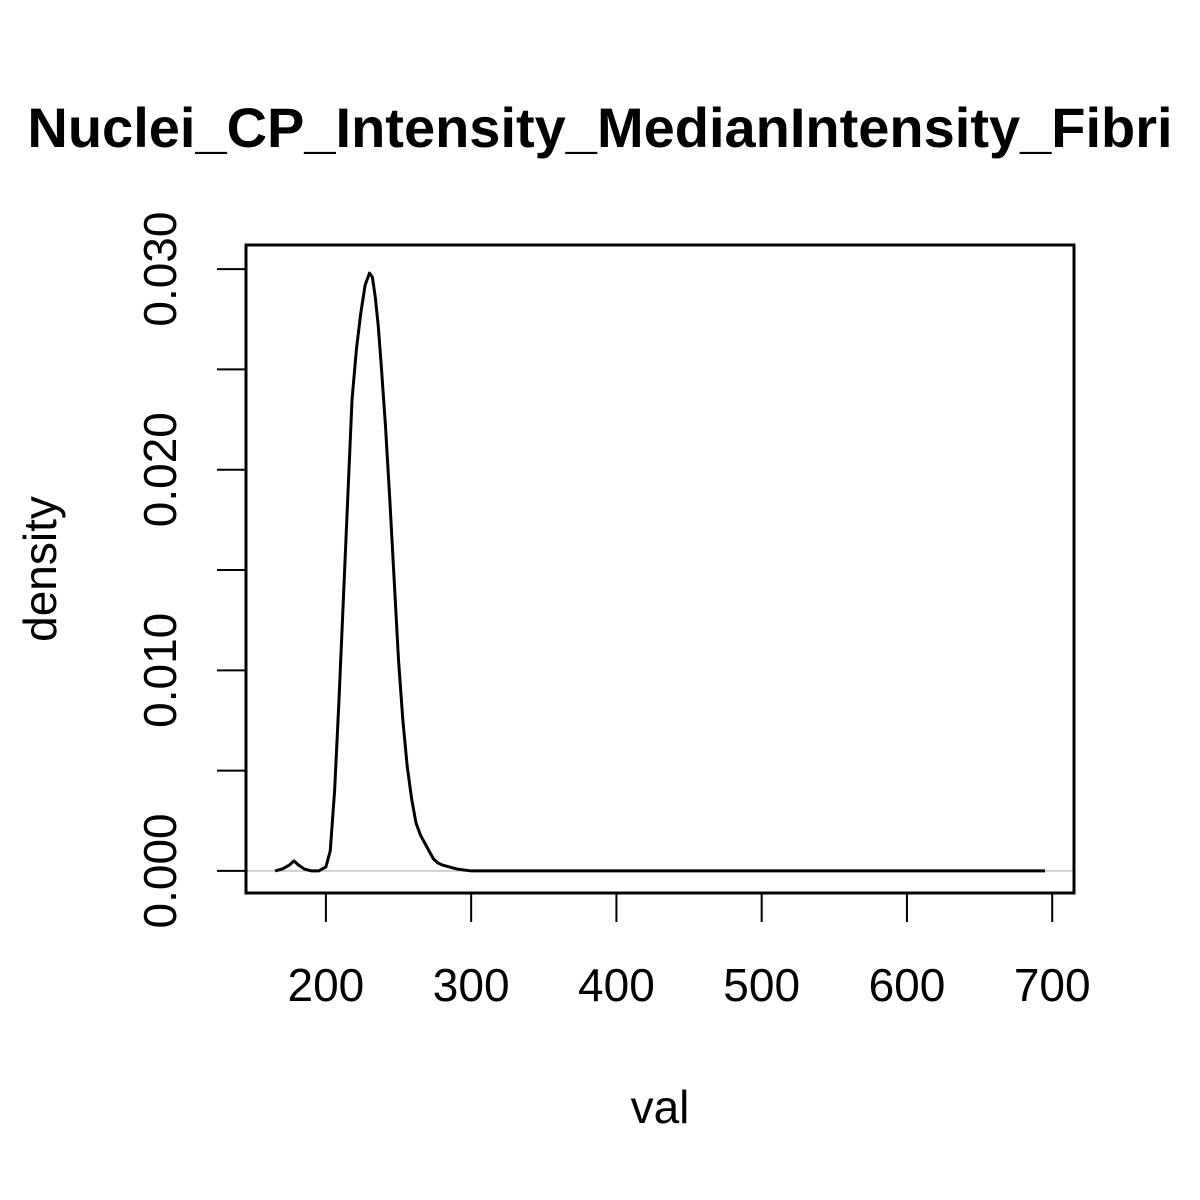  I want to click on x-tick-label: 300, so click(471, 985).